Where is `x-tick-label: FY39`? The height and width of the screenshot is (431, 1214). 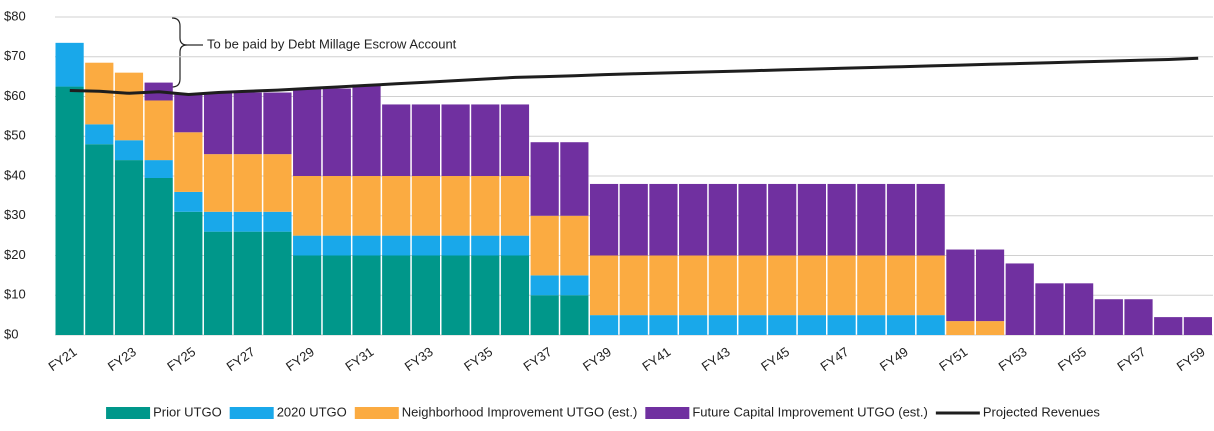
x-tick-label: FY39 is located at coordinates (597, 359).